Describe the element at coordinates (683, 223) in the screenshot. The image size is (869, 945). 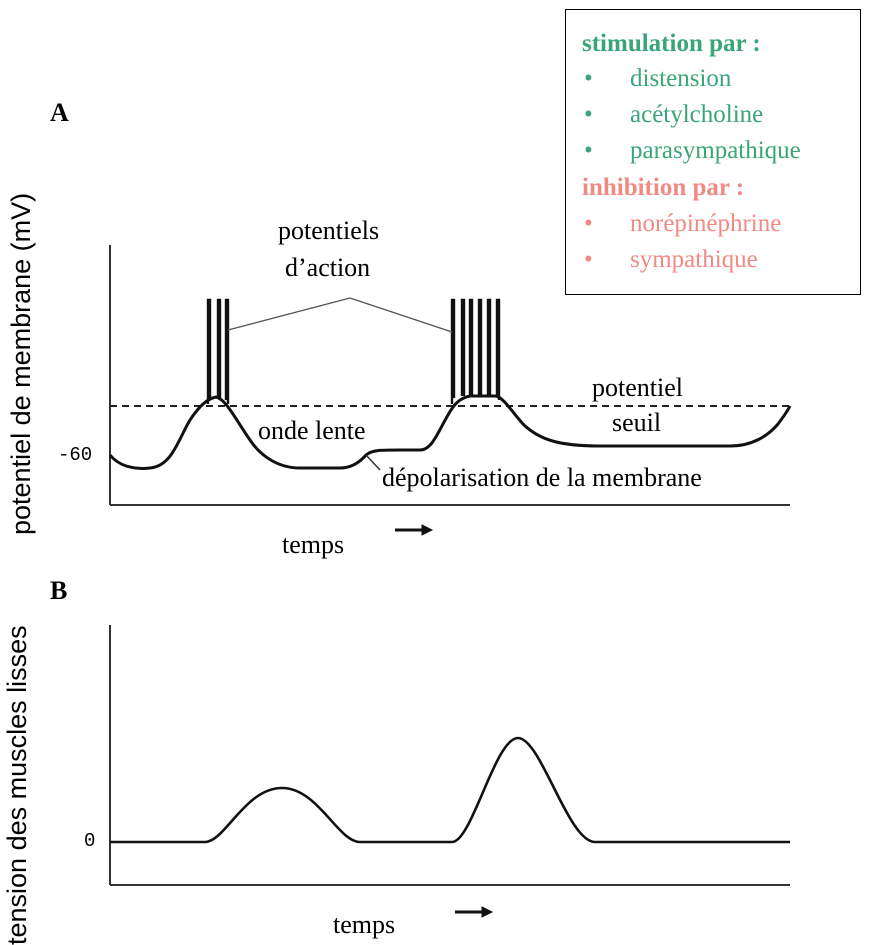
I see `inhibition-item: • norépinéphrine` at that location.